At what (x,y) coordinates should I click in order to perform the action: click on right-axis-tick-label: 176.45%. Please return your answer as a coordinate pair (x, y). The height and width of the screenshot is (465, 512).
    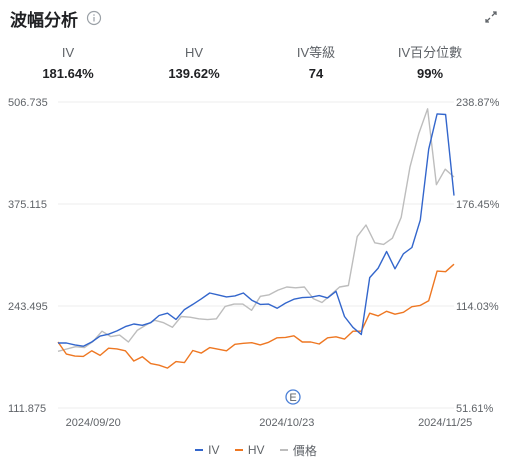
    Looking at the image, I should click on (478, 205).